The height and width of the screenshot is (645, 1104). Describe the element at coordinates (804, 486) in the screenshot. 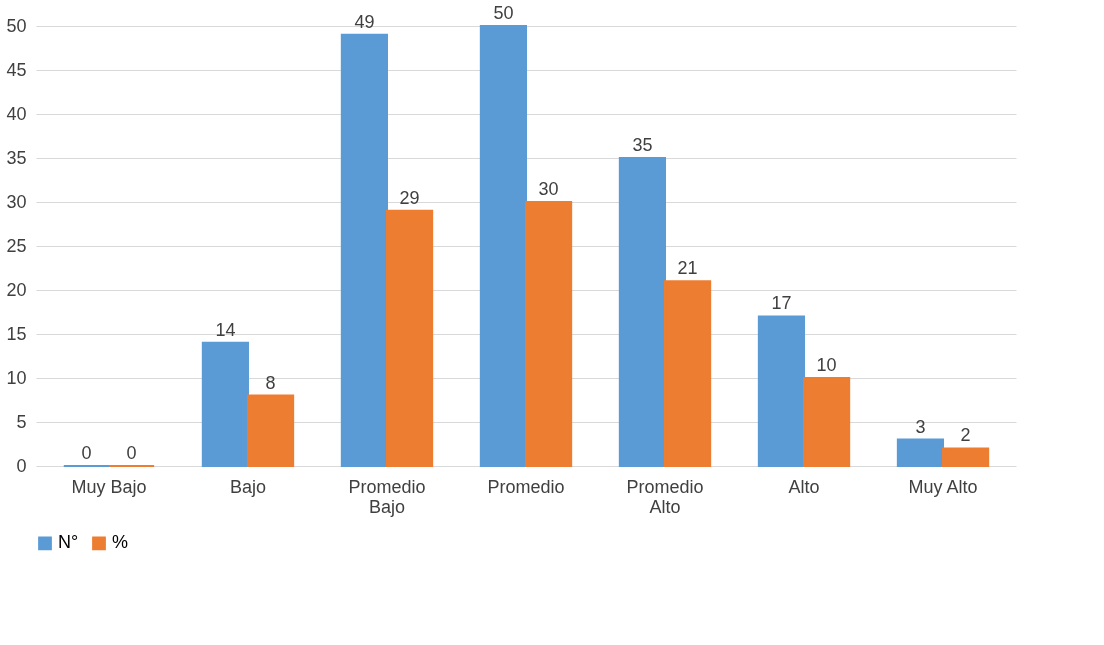

I see `x-tick-label: Alto` at that location.